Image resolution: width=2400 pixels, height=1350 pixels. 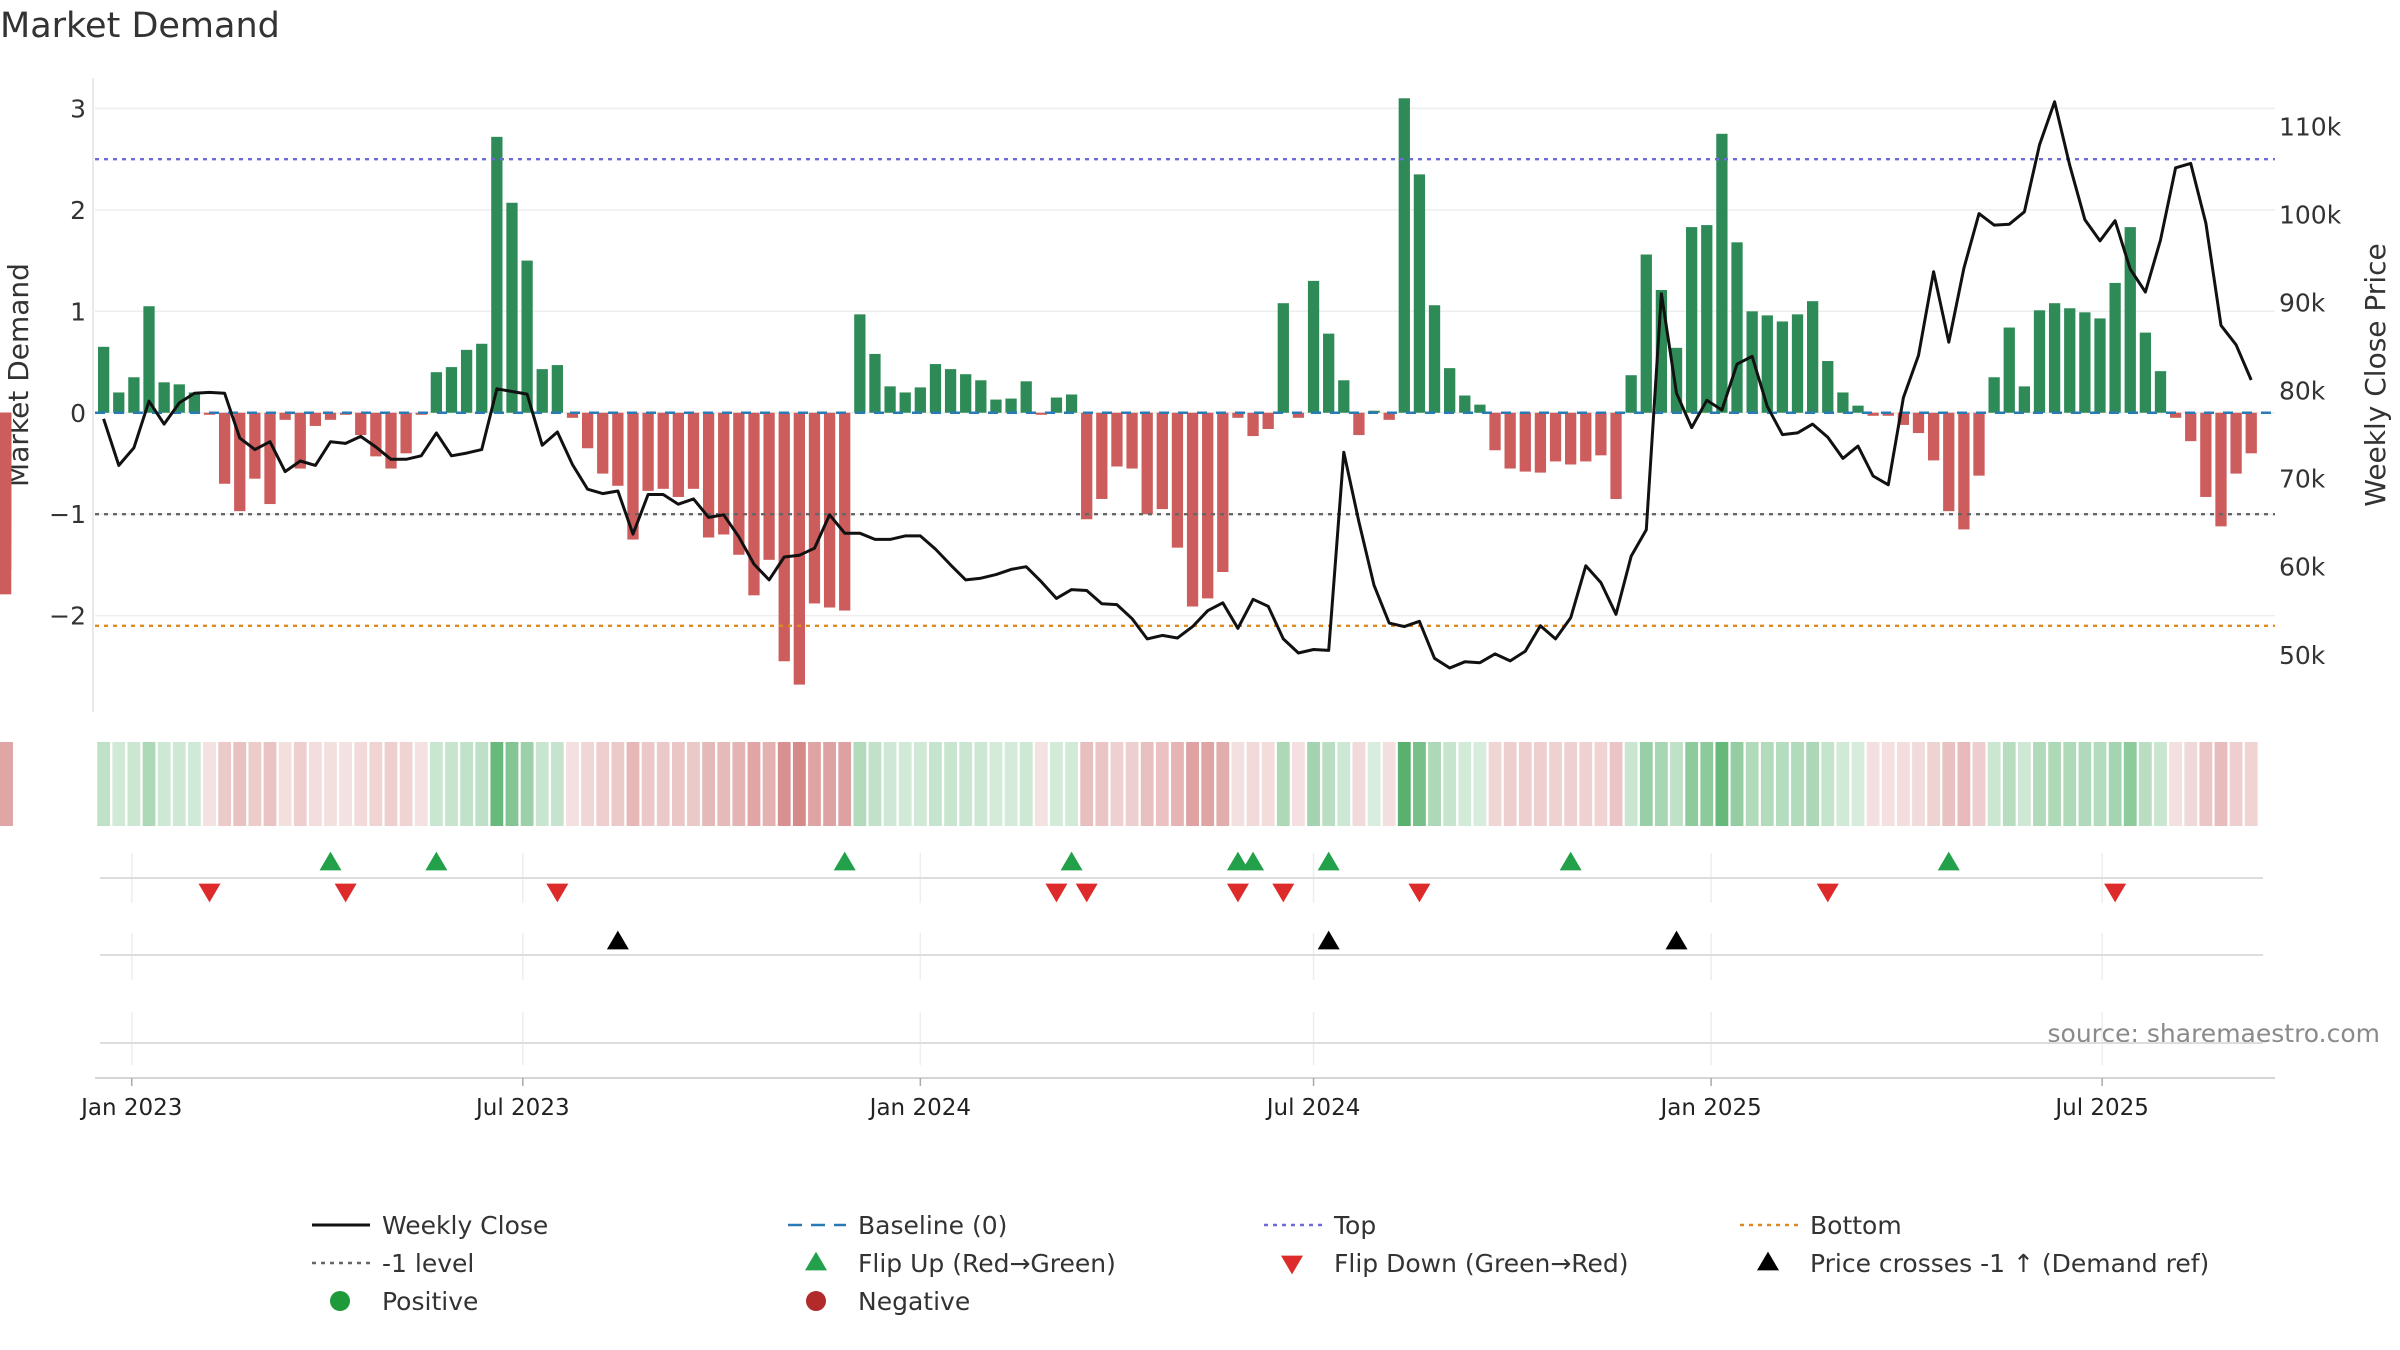 What do you see at coordinates (130, 1108) in the screenshot?
I see `x-tick-label: Jan 2023` at bounding box center [130, 1108].